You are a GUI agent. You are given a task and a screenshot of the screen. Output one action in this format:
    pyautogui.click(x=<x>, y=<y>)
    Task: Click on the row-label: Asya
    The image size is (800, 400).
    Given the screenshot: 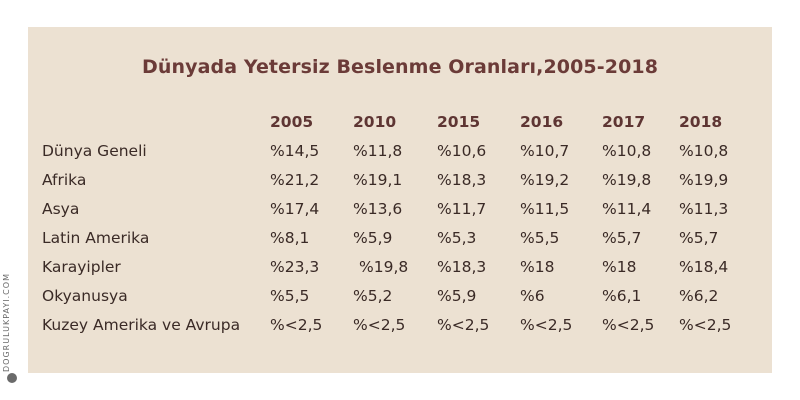 What is the action you would take?
    pyautogui.click(x=61, y=209)
    